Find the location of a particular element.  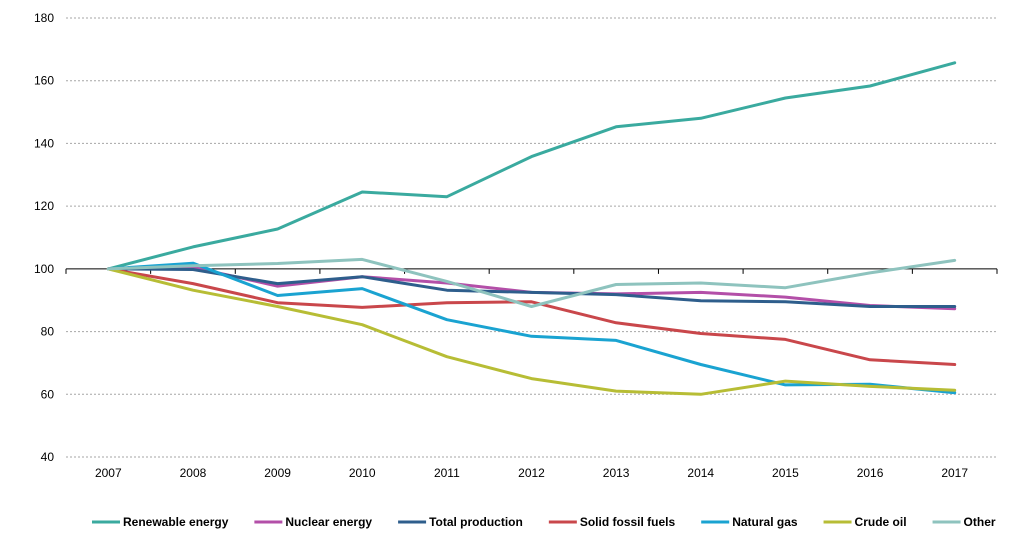

x-tick-label: 2009 is located at coordinates (277, 473).